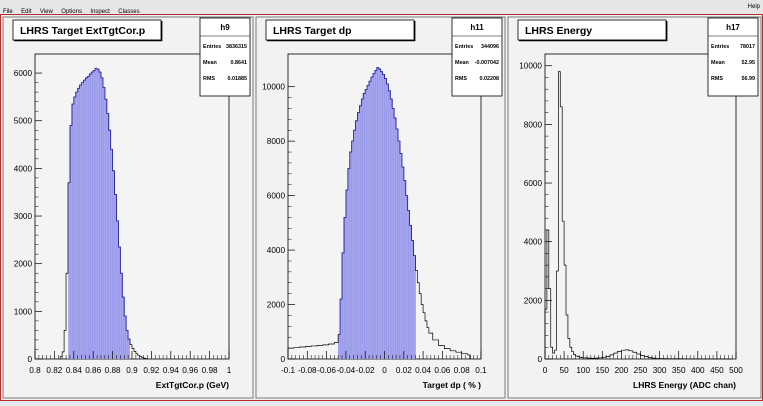  What do you see at coordinates (487, 63) in the screenshot?
I see `stats-value: -0.007042` at bounding box center [487, 63].